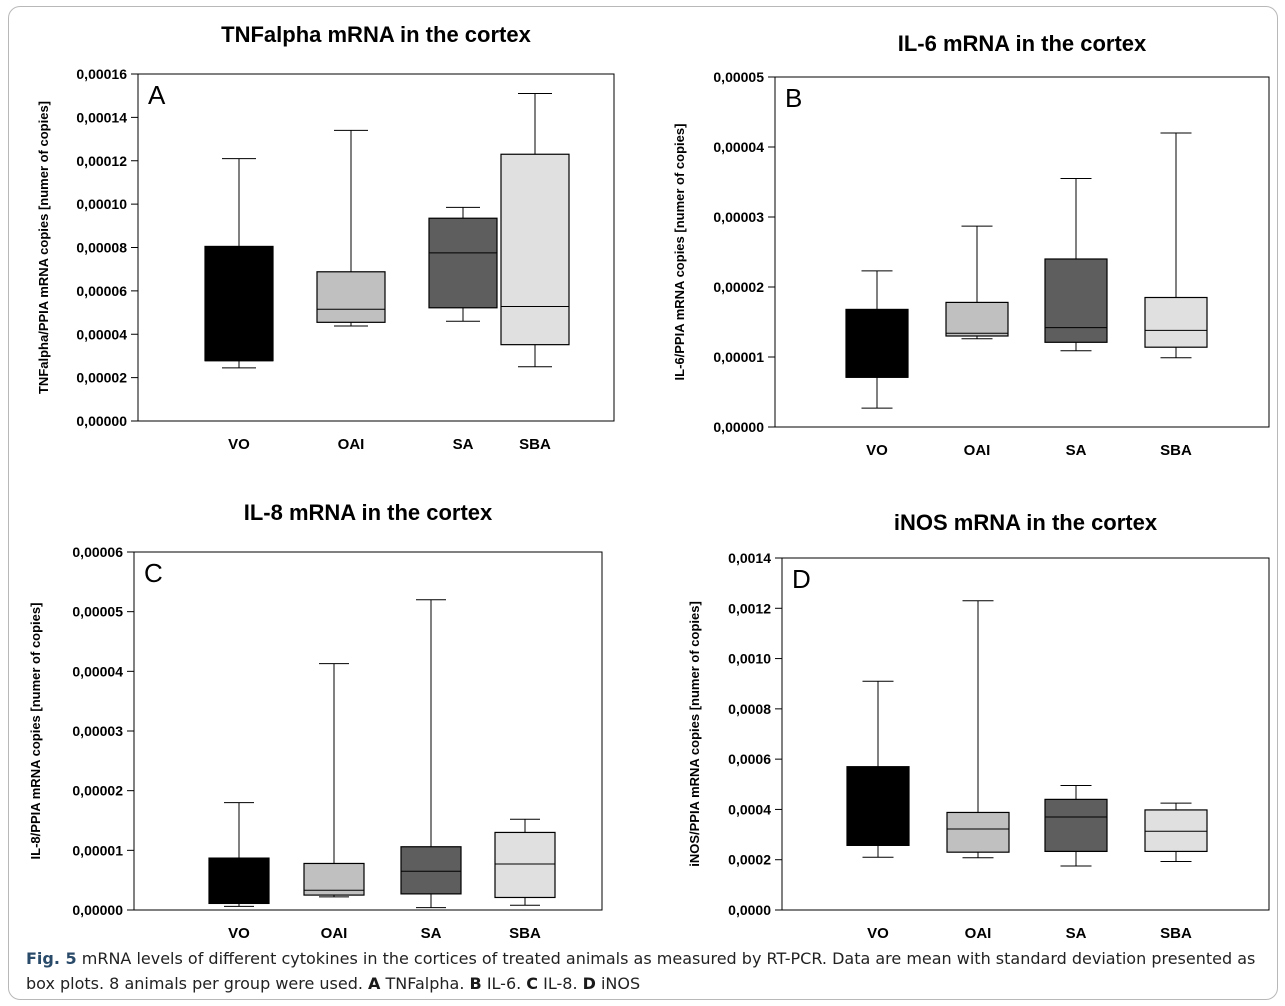 Image resolution: width=1285 pixels, height=1006 pixels. I want to click on y-tick-label: 0,0010, so click(749, 659).